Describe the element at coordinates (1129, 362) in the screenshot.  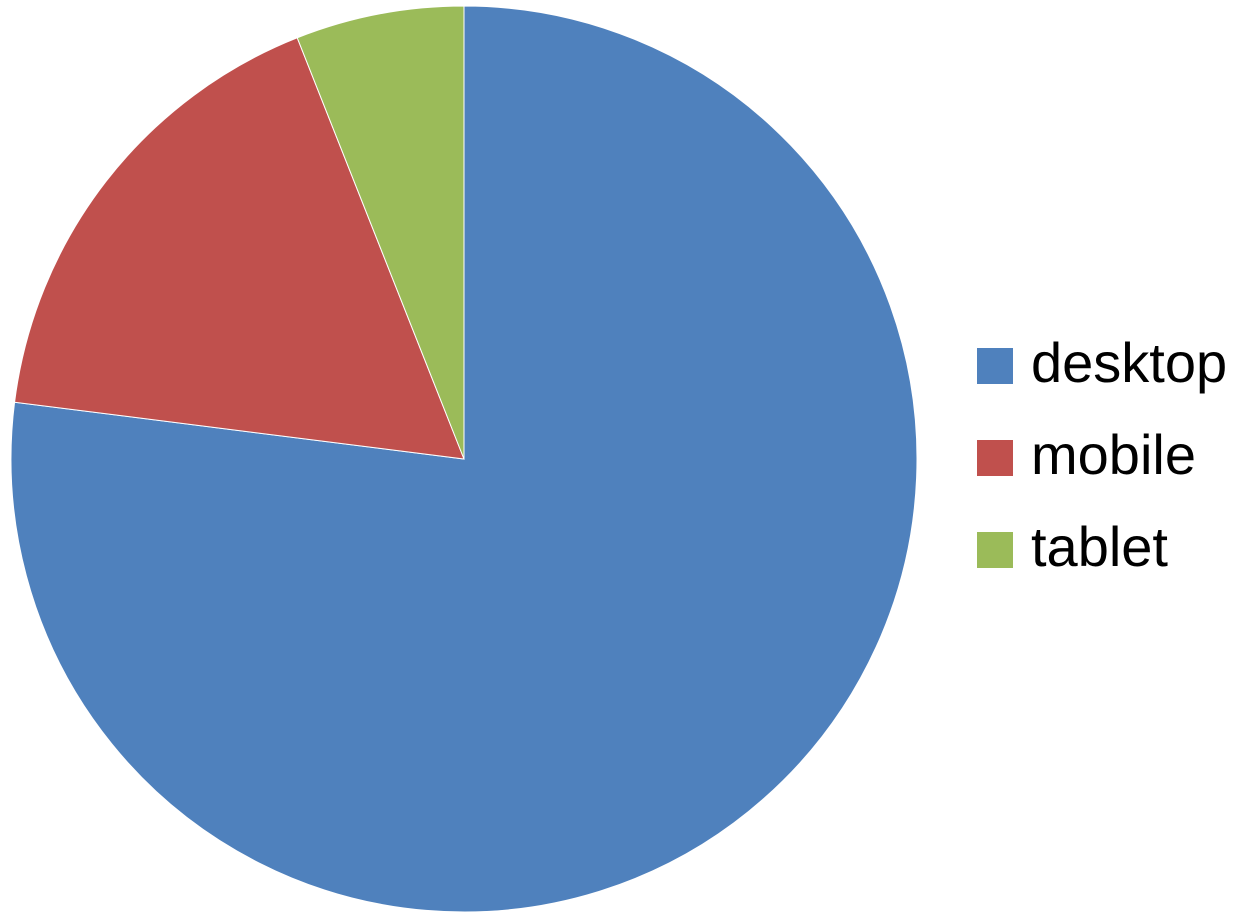
I see `legend-label-desktop: desktop` at that location.